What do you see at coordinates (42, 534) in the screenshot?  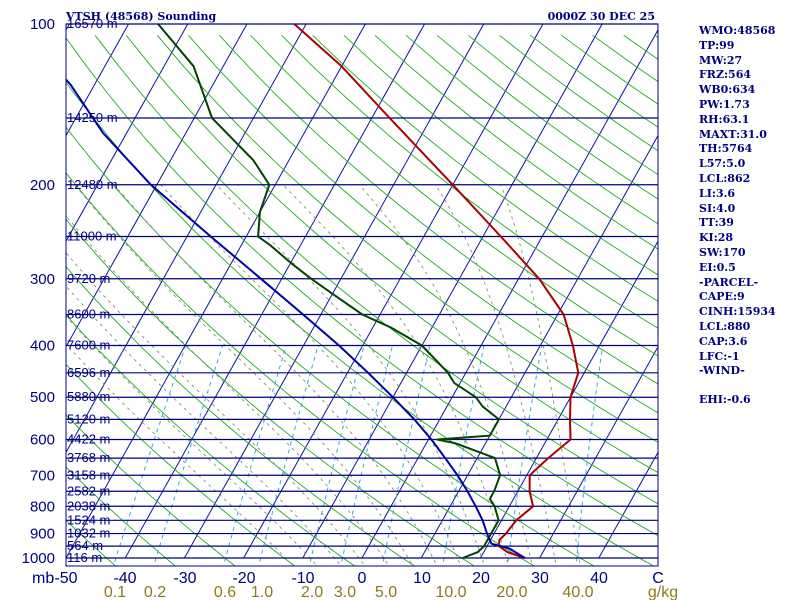 I see `pressure-label: 900` at bounding box center [42, 534].